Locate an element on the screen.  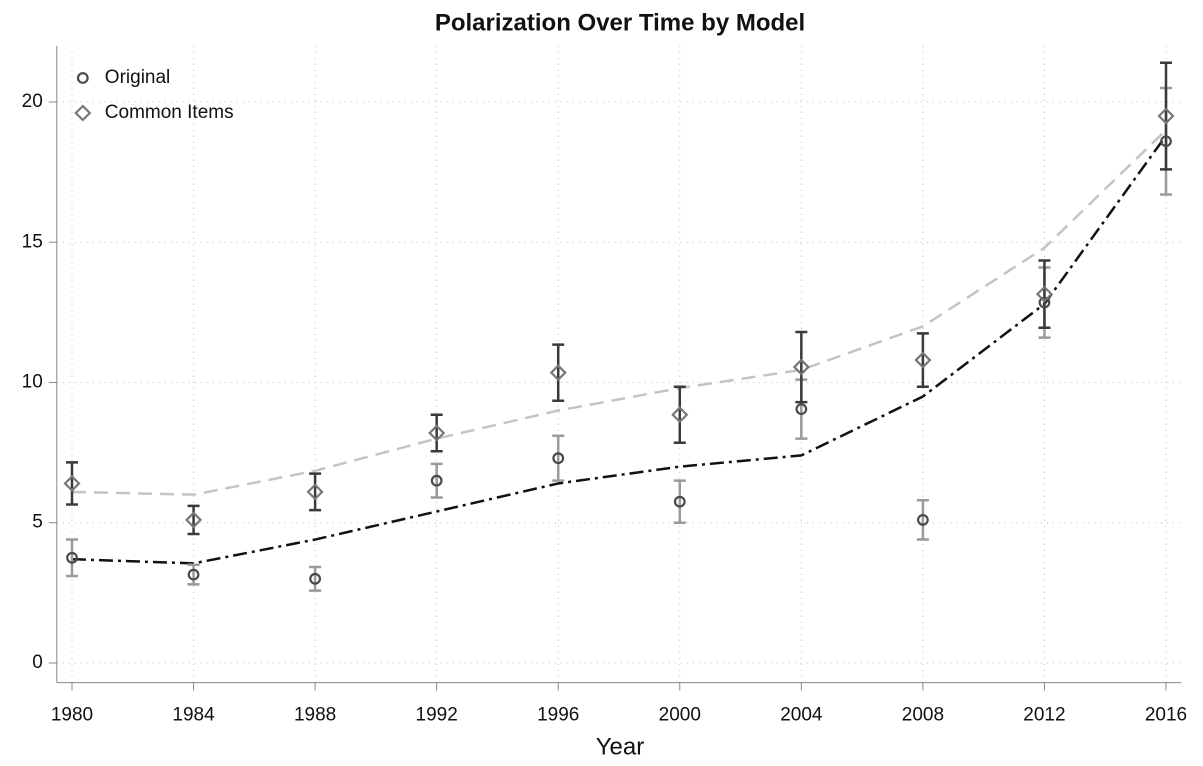
x-tick-label: 1988 is located at coordinates (315, 715).